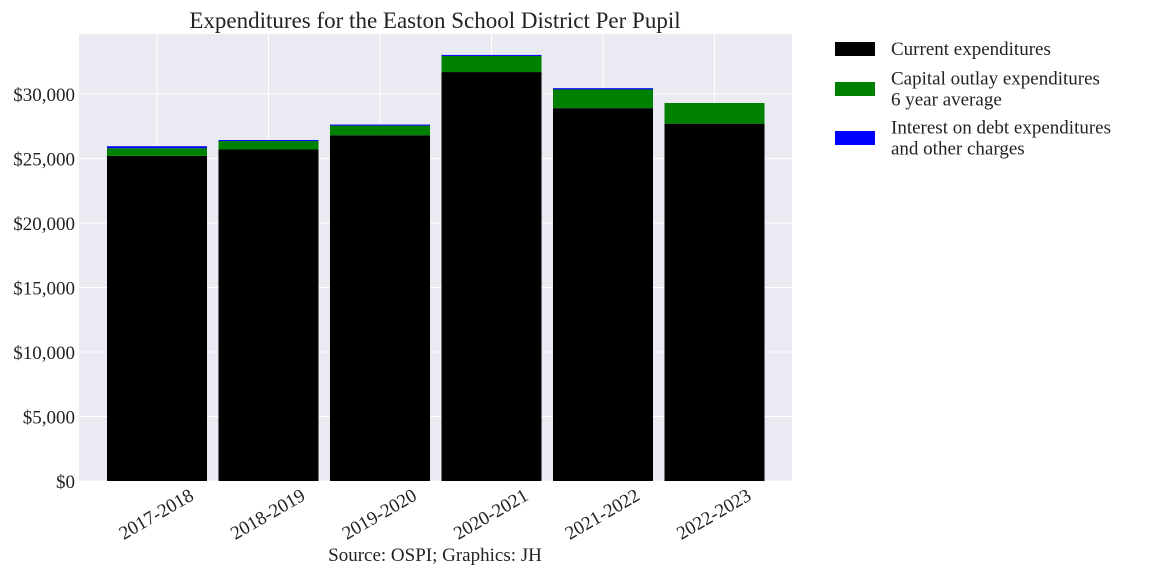  What do you see at coordinates (603, 514) in the screenshot?
I see `x-tick-label: 2021-2022` at bounding box center [603, 514].